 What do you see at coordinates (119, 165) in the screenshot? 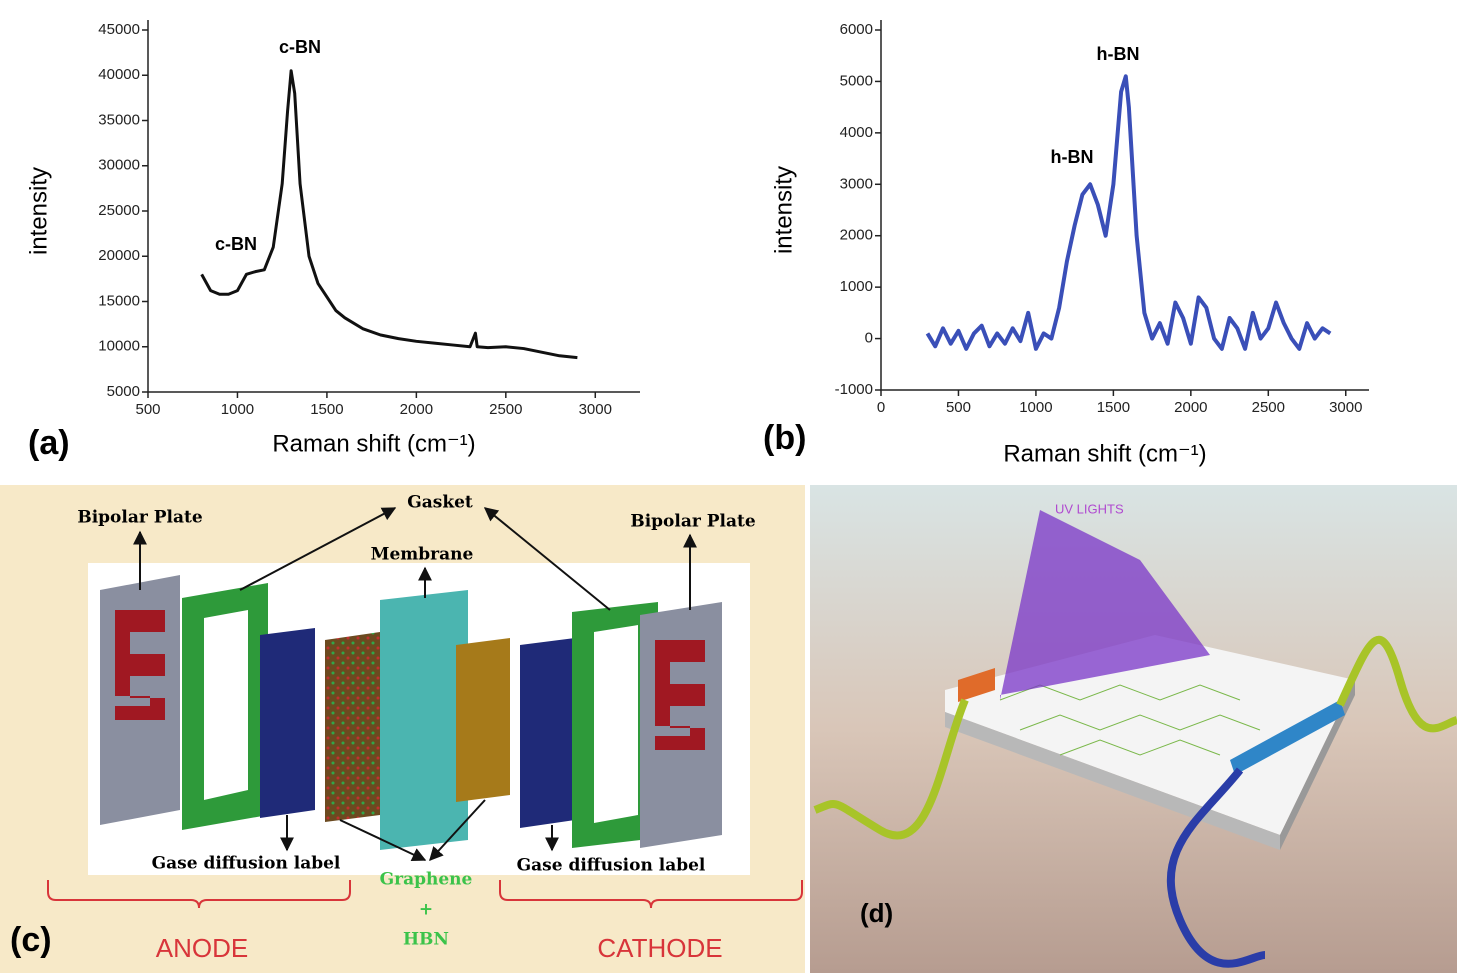
I see `y-tick-label: 30000` at bounding box center [119, 165].